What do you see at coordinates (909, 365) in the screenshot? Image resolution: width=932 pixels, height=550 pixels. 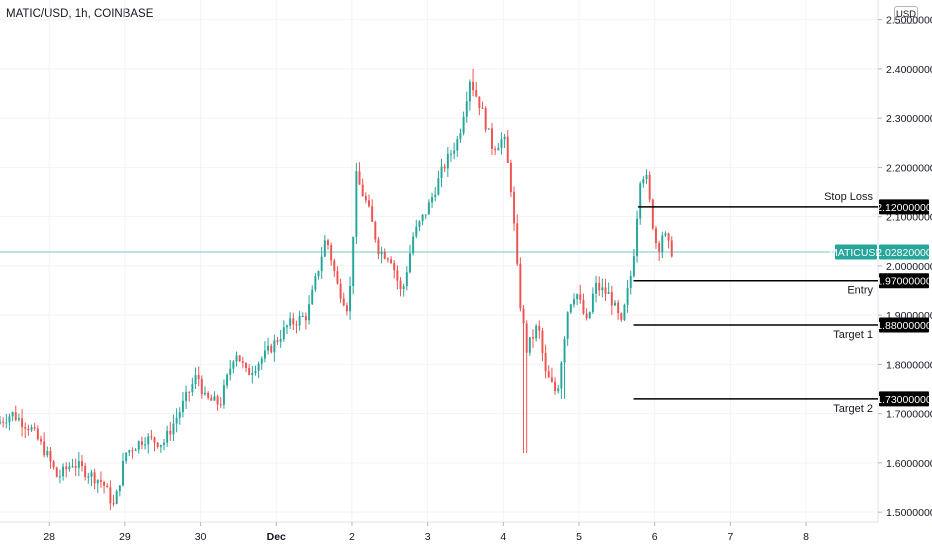 I see `y-tick-label: 1.80000000` at bounding box center [909, 365].